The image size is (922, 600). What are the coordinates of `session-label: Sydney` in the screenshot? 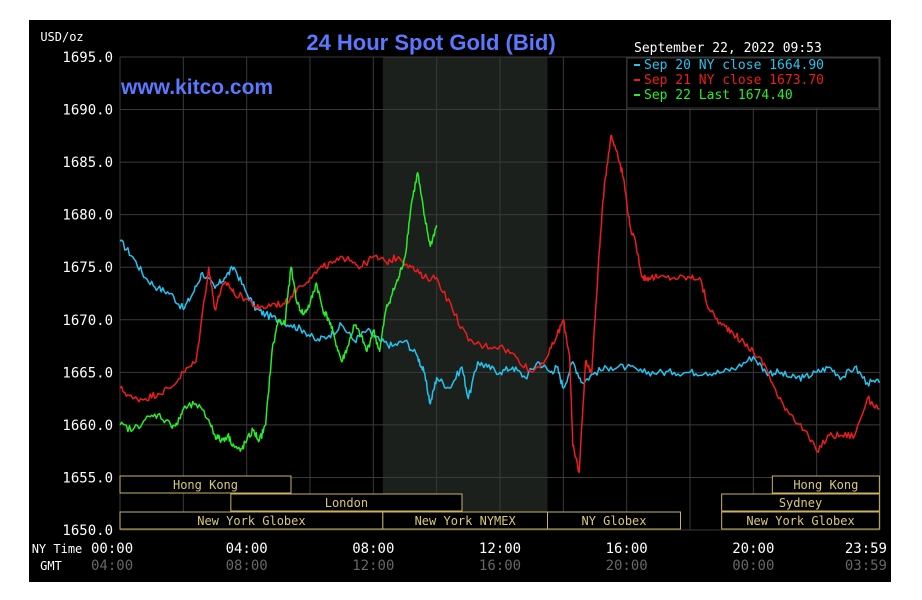 It's located at (800, 503).